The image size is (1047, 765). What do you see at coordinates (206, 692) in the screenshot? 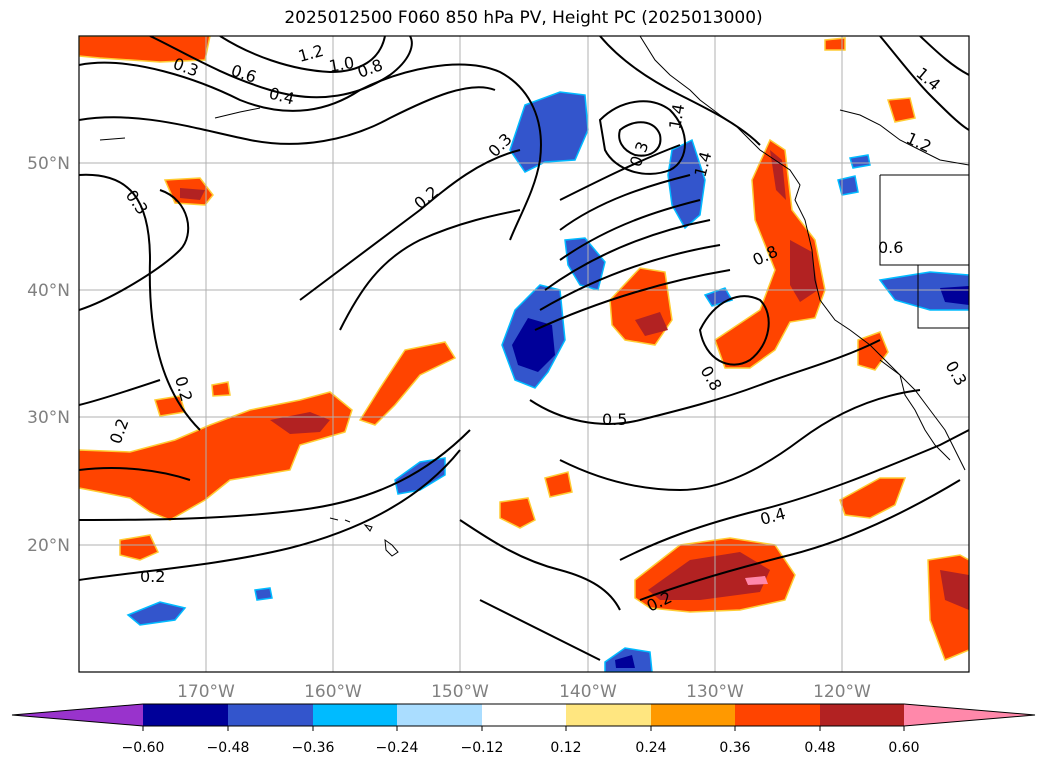
I see `lon-label: 170°W` at bounding box center [206, 692].